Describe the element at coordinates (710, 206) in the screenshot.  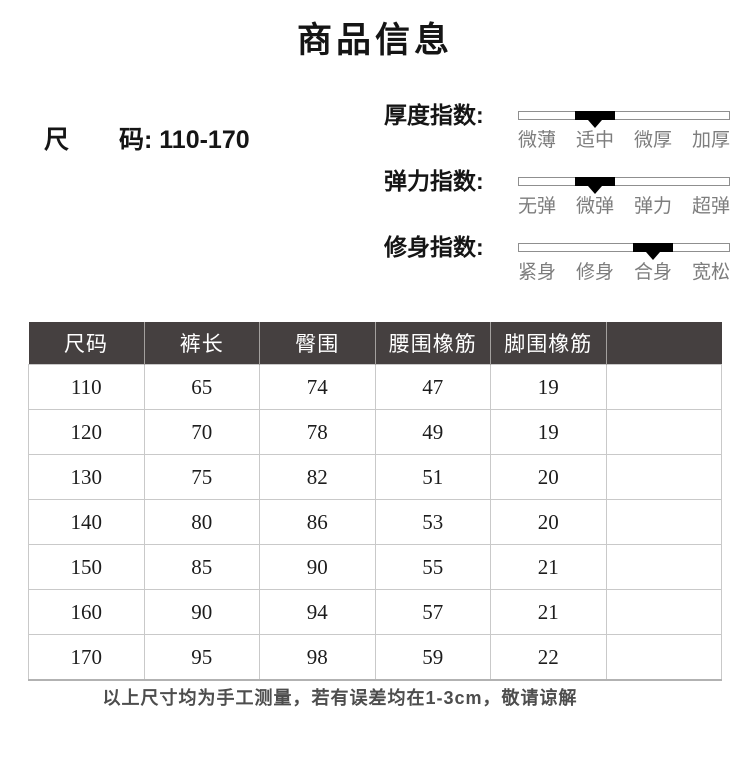
I see `scale-label: 超弹` at that location.